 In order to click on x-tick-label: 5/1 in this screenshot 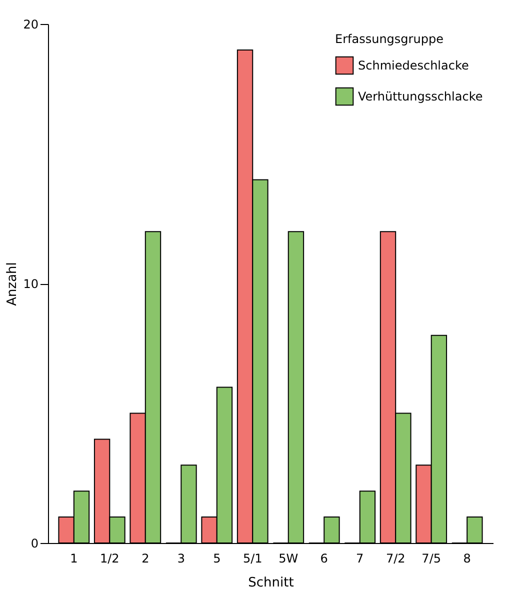, I will do `click(252, 559)`.